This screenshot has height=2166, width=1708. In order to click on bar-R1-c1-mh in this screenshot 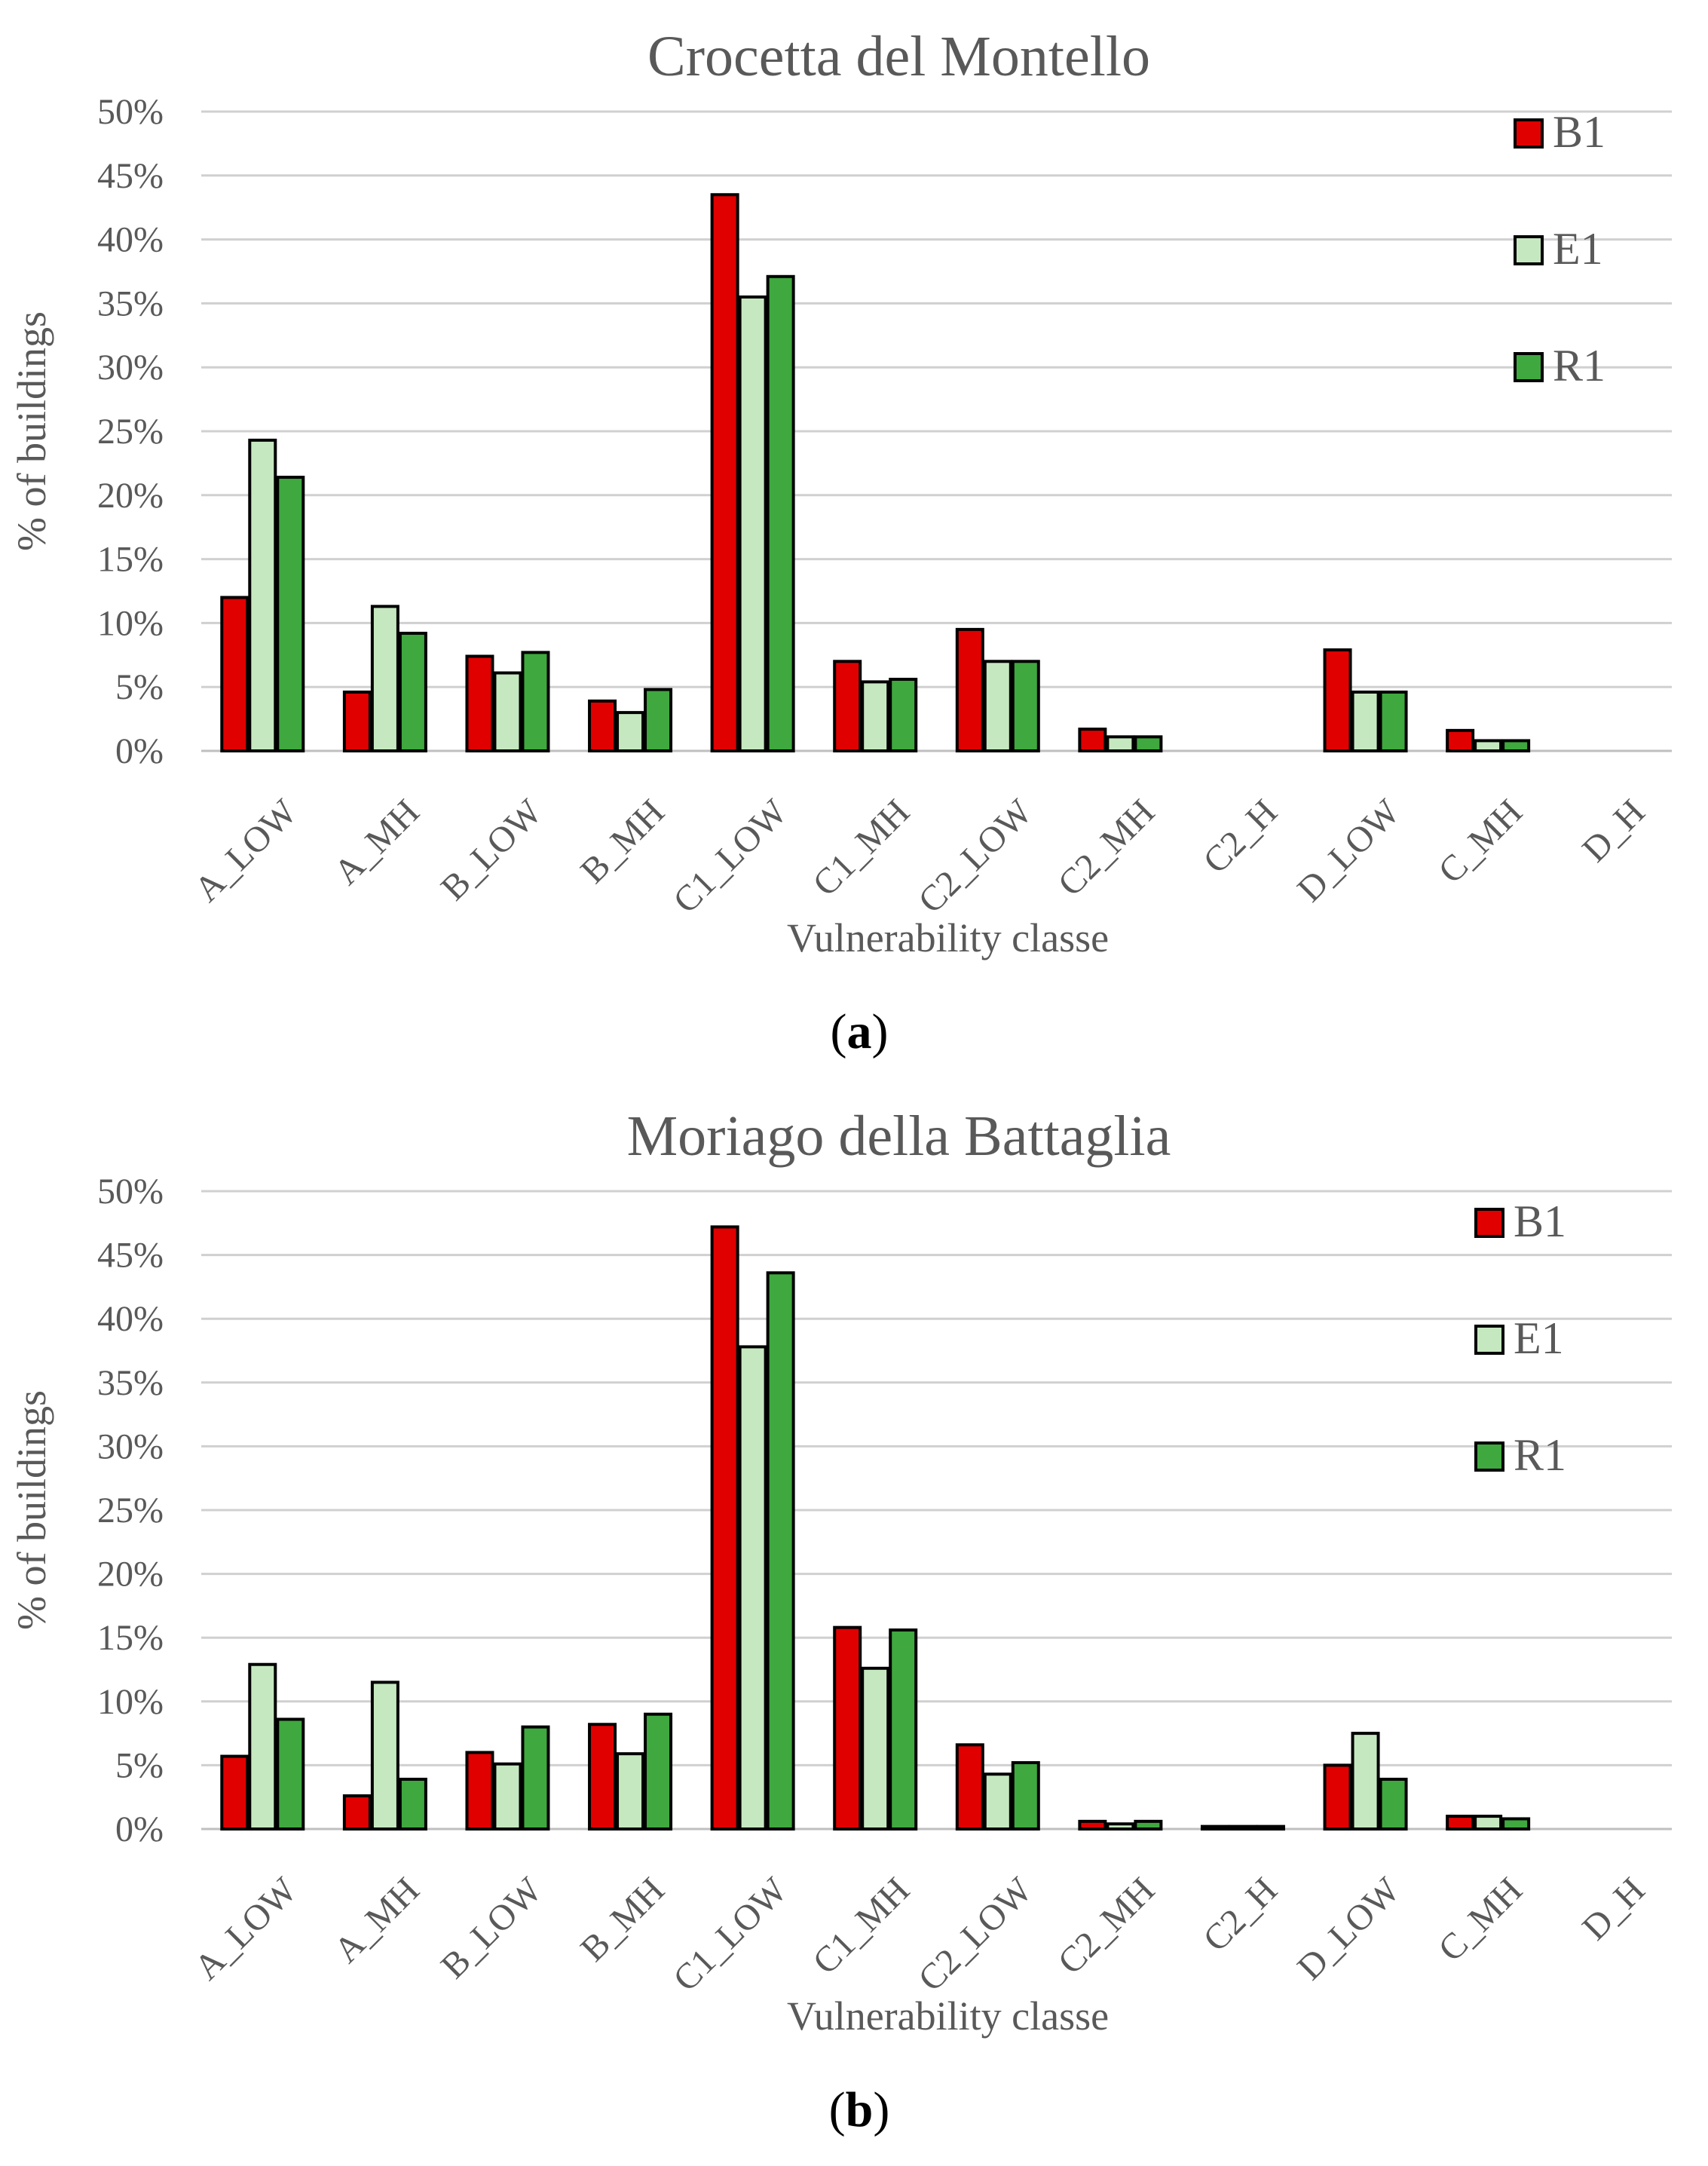, I will do `click(904, 1729)`.